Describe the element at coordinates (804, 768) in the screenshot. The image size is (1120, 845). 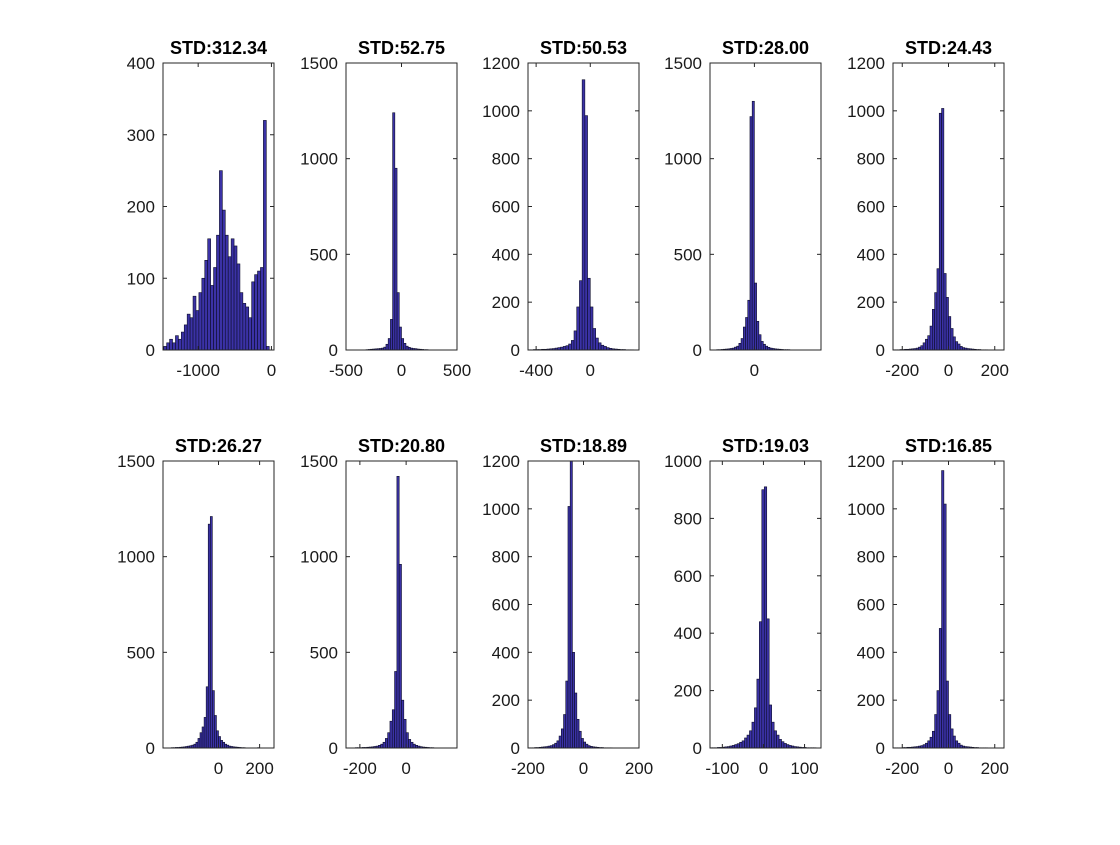
I see `x-tick-label: 100` at that location.